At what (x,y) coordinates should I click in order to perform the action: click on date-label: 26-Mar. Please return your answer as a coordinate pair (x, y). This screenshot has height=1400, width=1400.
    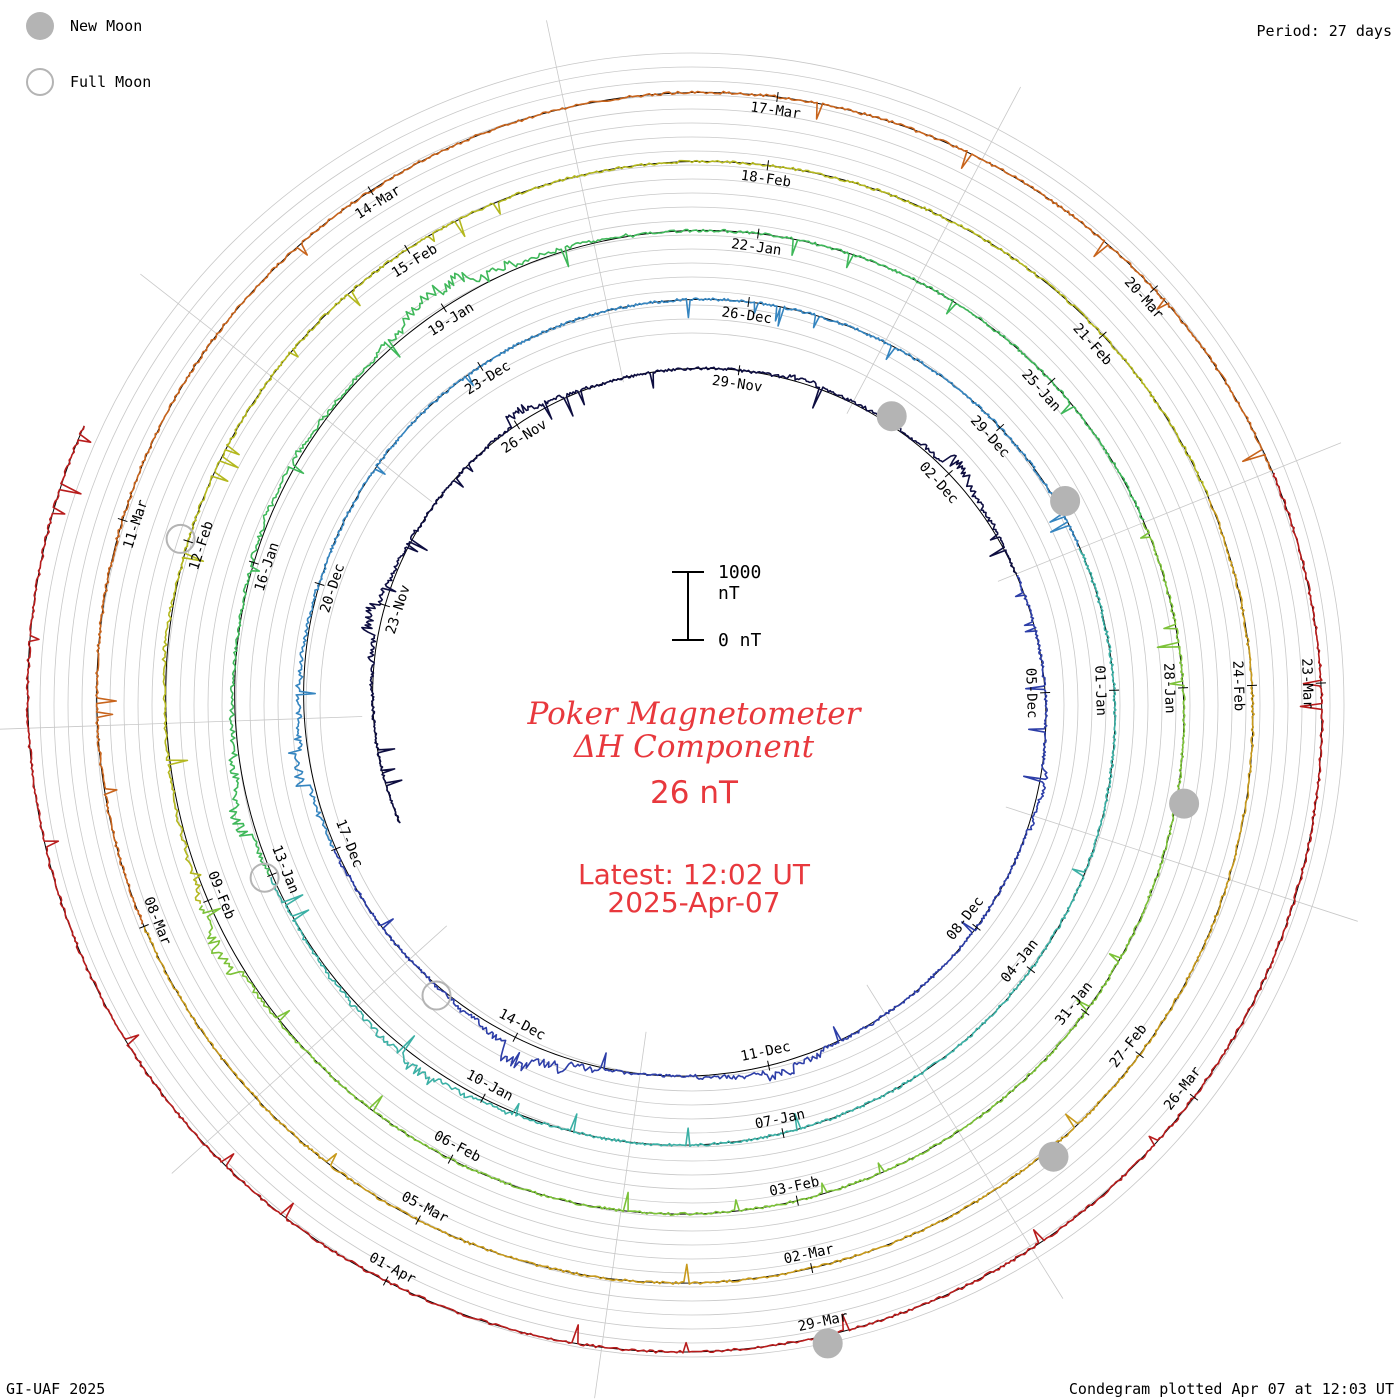
    Looking at the image, I should click on (1183, 1089).